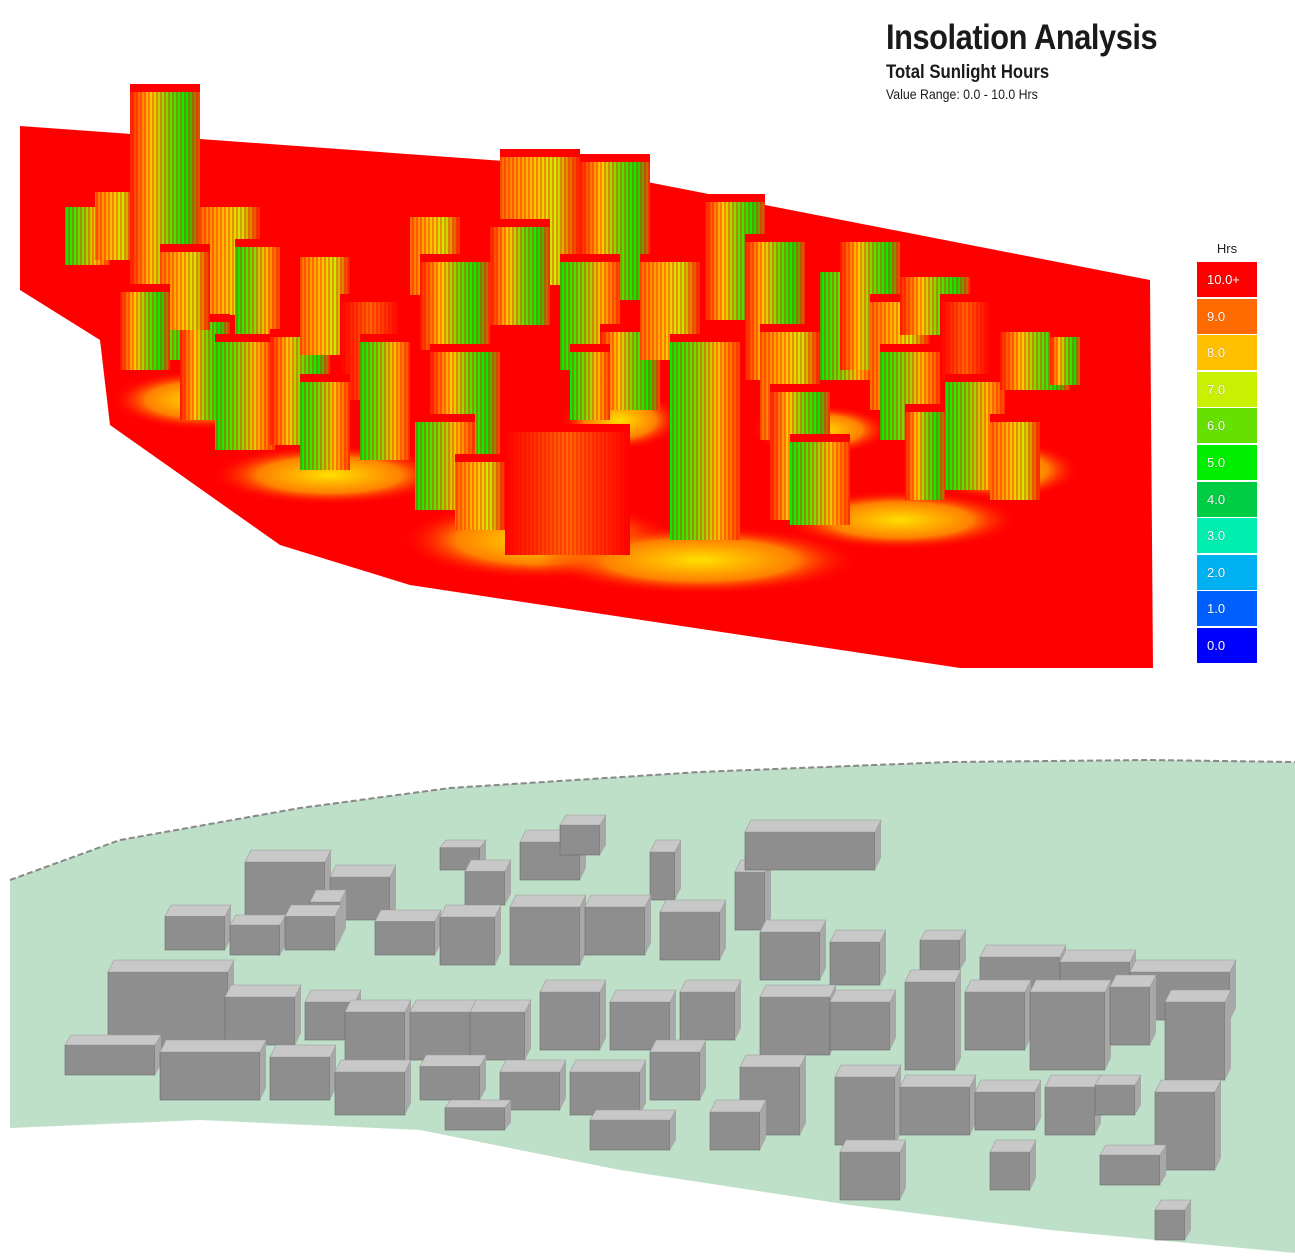 The height and width of the screenshot is (1258, 1295). Describe the element at coordinates (1216, 499) in the screenshot. I see `legend-item-label: 4.0` at that location.